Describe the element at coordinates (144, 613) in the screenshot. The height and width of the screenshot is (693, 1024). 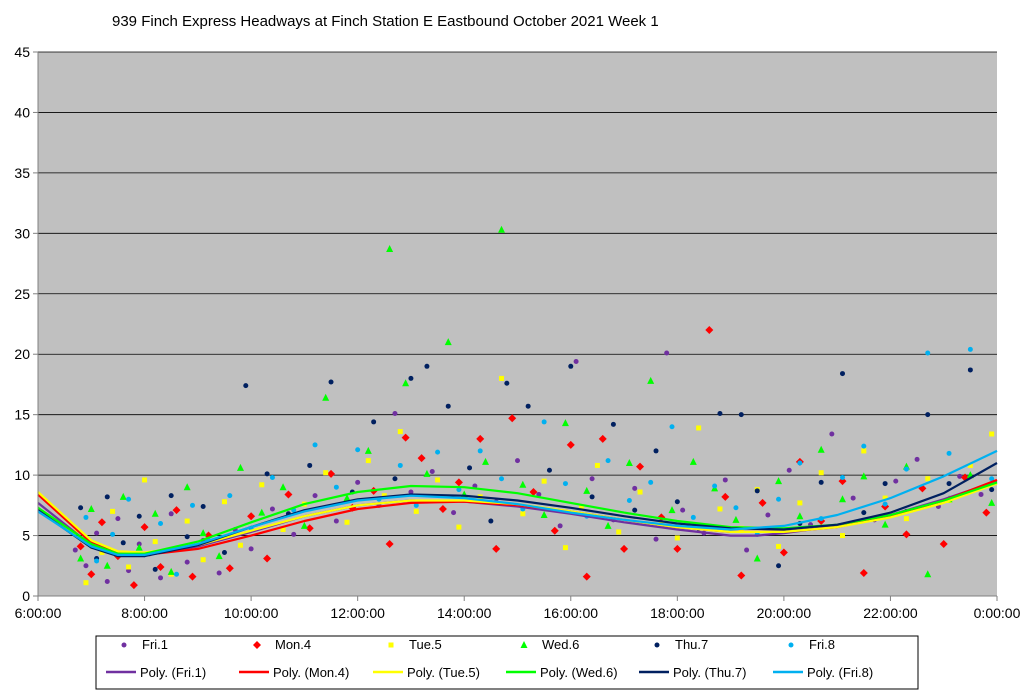
I see `x-tick-label: 8:00:00` at that location.